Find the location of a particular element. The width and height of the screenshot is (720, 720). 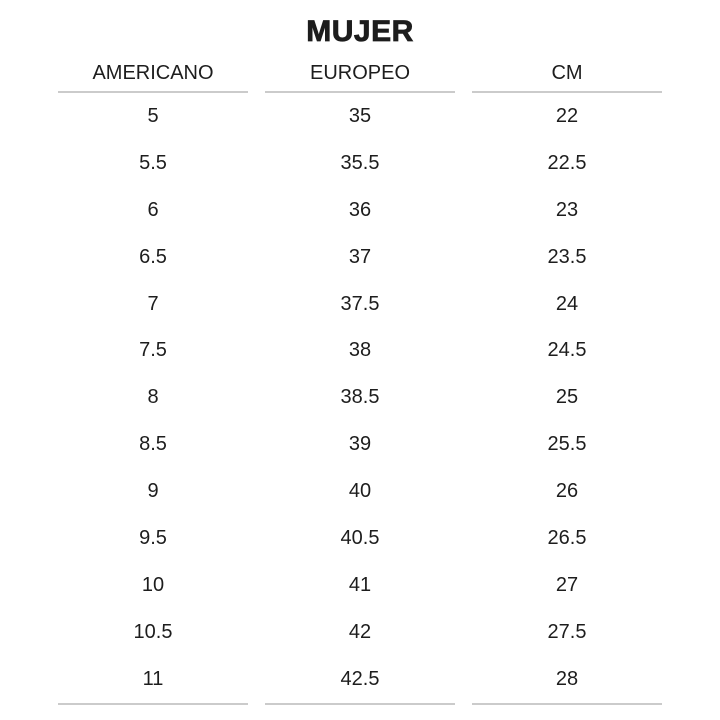

cell-cm: 23.5 is located at coordinates (567, 256).